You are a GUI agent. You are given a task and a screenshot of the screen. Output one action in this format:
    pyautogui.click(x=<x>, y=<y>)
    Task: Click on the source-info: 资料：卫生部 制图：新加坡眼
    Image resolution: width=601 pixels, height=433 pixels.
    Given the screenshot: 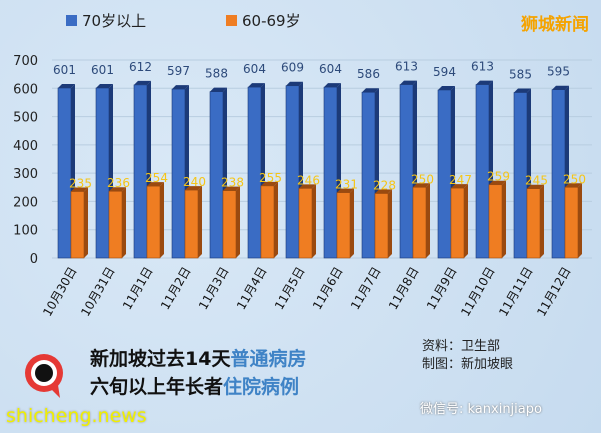 What is the action you would take?
    pyautogui.click(x=467, y=356)
    